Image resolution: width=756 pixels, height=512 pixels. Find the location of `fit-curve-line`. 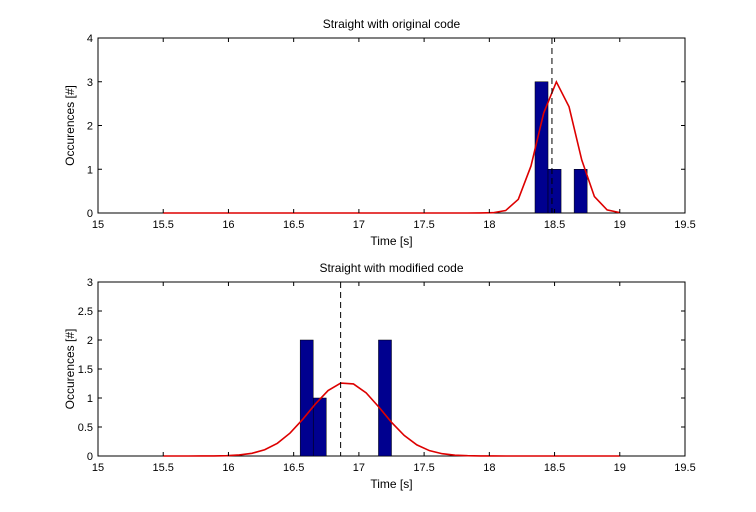

fit-curve-line is located at coordinates (391, 419).